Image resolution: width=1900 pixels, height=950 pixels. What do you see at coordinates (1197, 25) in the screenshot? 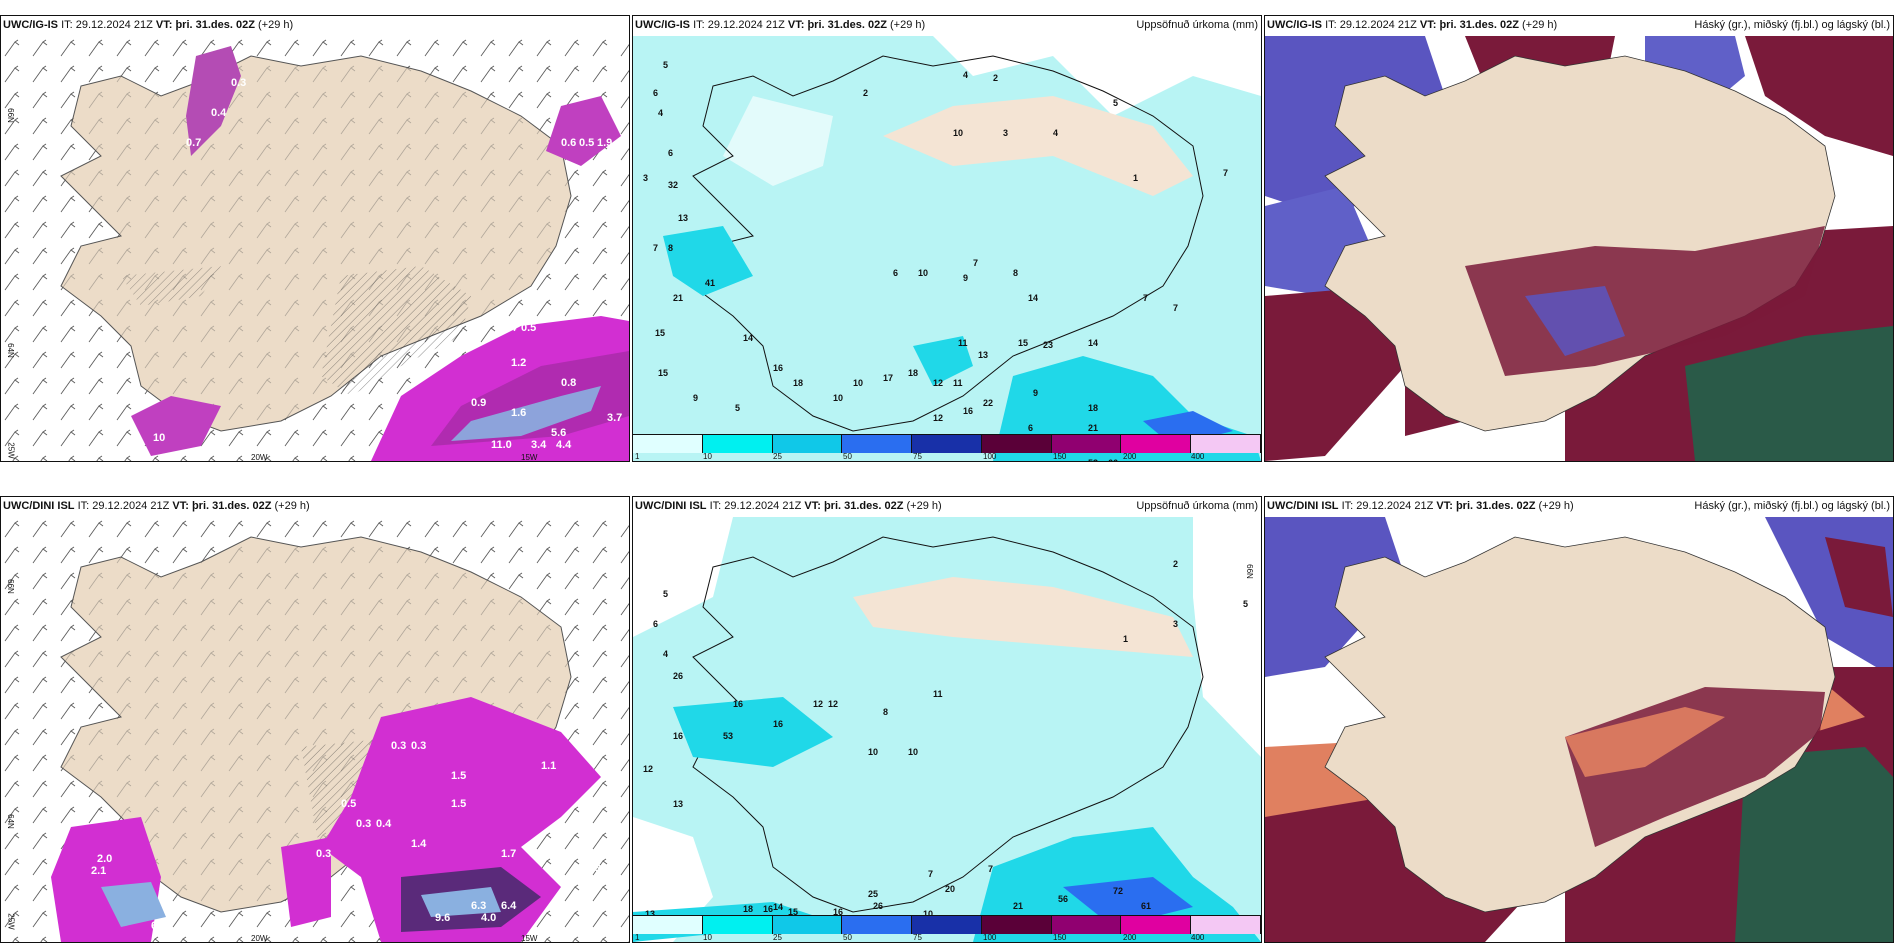
I see `panel-subtitle: Uppsöfnuð úrkoma (mm)` at bounding box center [1197, 25].